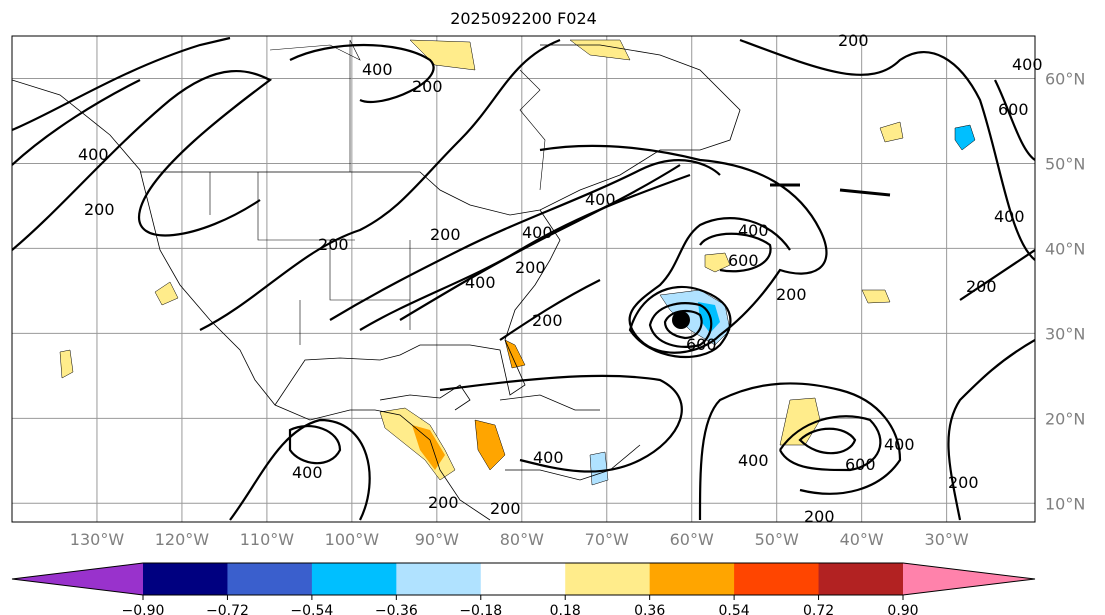 Image resolution: width=1105 pixels, height=615 pixels. I want to click on colorbar-tick-label: 0.90, so click(902, 609).